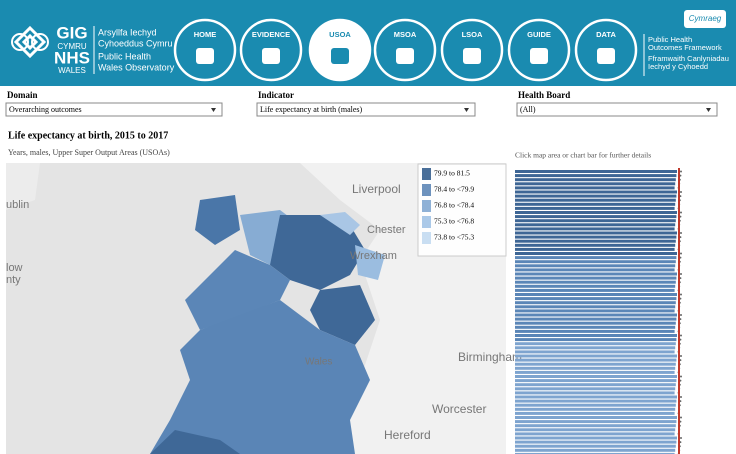 This screenshot has width=736, height=454. Describe the element at coordinates (472, 34) in the screenshot. I see `nav-label: LSOA` at that location.